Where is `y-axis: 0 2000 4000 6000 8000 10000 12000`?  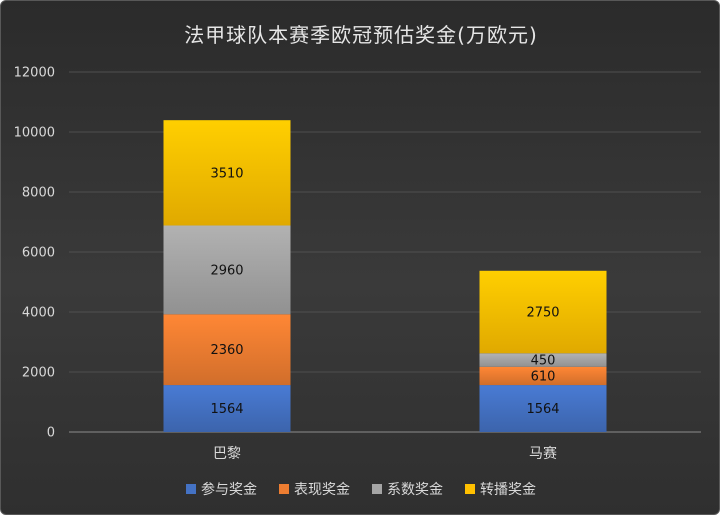
y-axis: 0 2000 4000 6000 8000 10000 12000 is located at coordinates (34, 253).